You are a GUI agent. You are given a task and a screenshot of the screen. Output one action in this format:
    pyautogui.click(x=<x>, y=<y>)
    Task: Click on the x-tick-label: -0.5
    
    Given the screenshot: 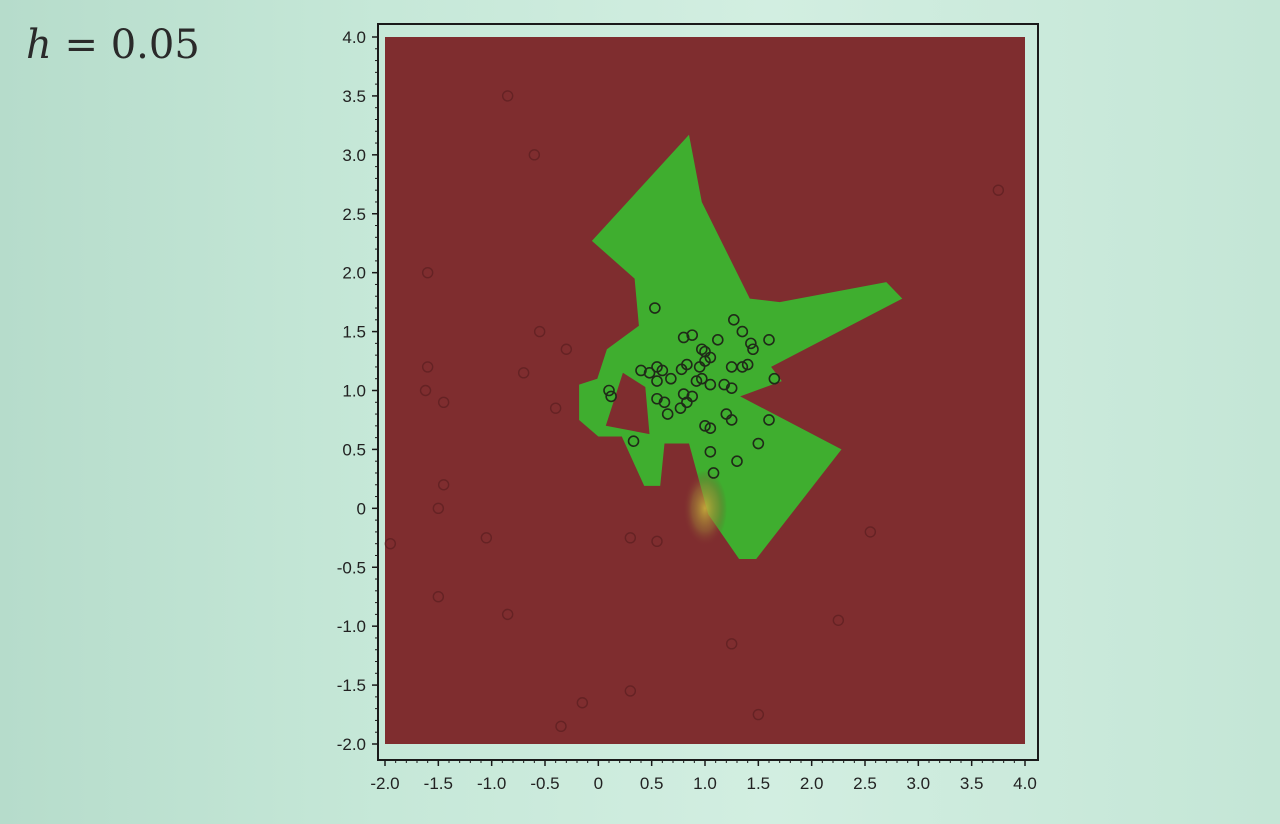 What is the action you would take?
    pyautogui.click(x=544, y=783)
    